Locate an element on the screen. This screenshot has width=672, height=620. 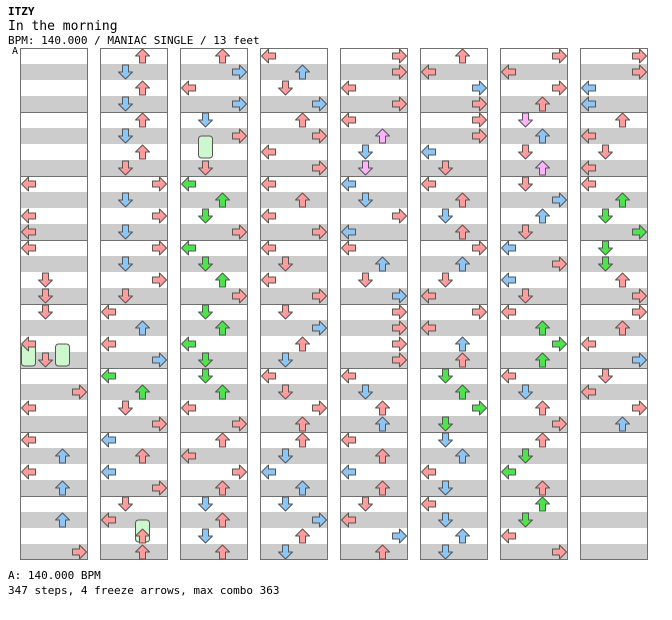
freeze-arrow is located at coordinates (205, 147).